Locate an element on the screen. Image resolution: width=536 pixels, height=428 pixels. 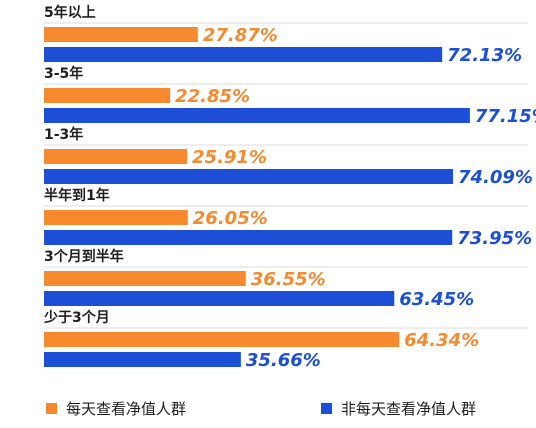
value-label-daily-1-3y: 25.91% is located at coordinates (229, 157).